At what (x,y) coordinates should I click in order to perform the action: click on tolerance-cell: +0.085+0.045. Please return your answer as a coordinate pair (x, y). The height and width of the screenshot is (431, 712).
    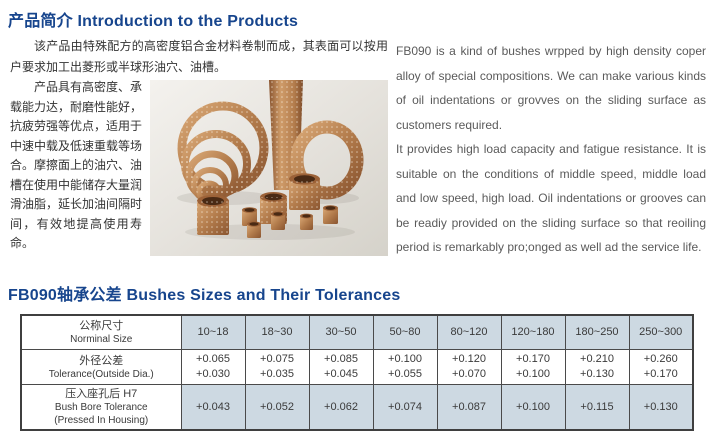
    Looking at the image, I should click on (341, 367).